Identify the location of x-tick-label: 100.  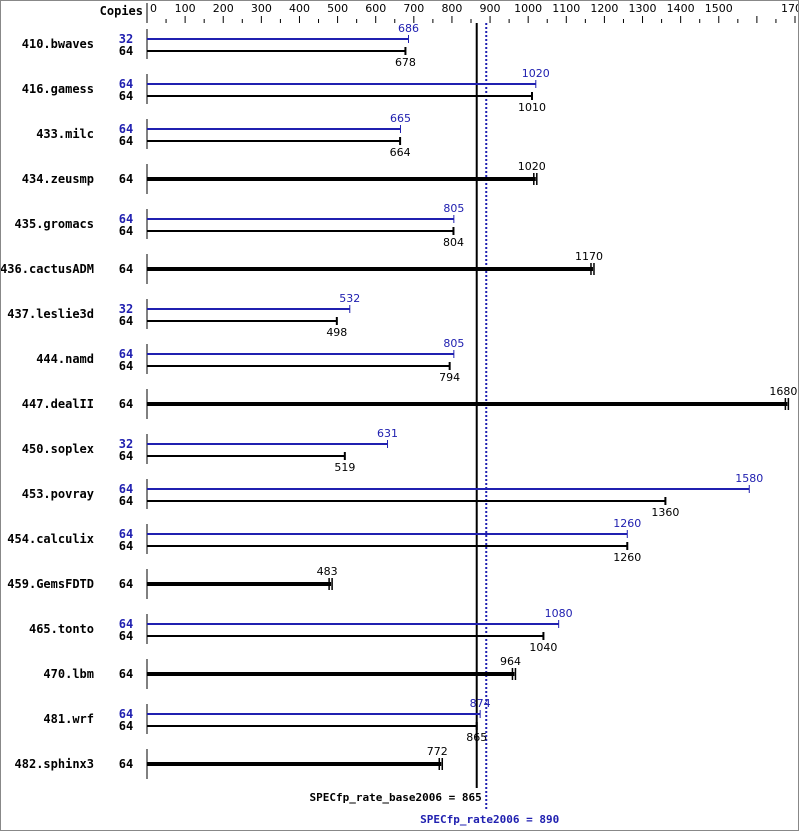
(185, 8).